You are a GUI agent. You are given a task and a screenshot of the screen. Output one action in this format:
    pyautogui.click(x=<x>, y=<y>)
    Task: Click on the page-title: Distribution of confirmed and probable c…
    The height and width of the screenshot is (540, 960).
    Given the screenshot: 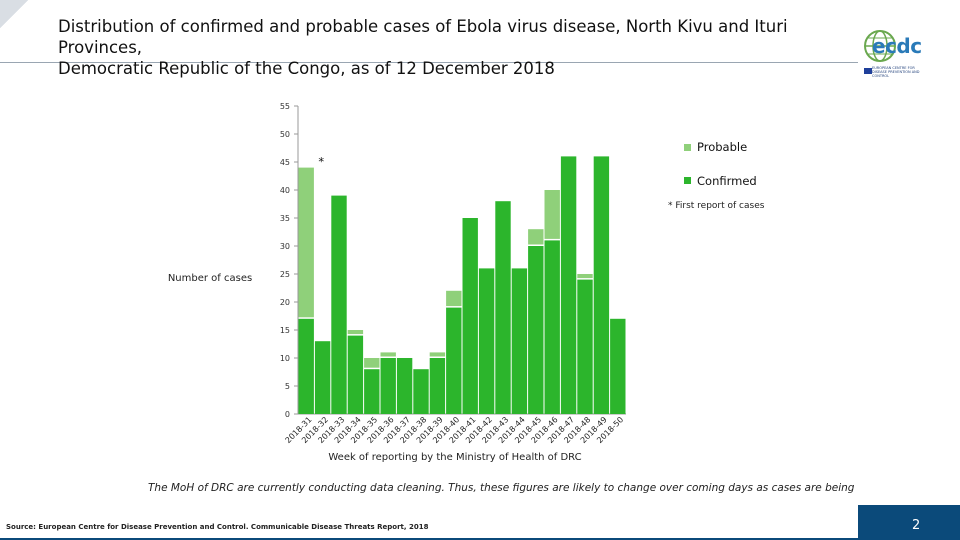 What is the action you would take?
    pyautogui.click(x=458, y=47)
    